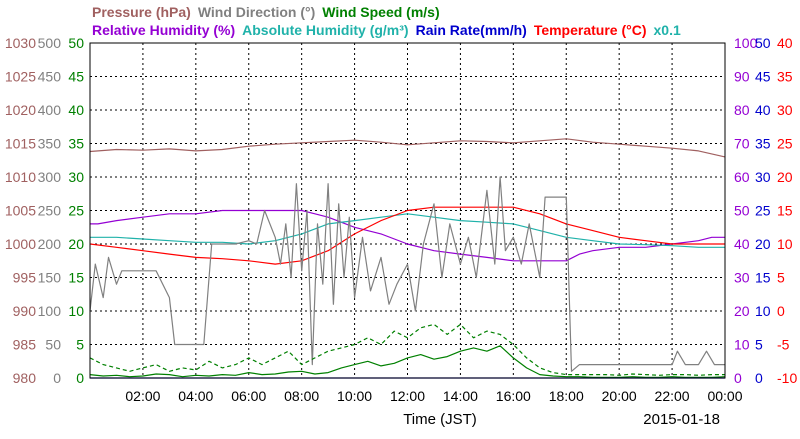  What do you see at coordinates (141, 12) in the screenshot?
I see `legend-entry: Pressure (hPa)` at bounding box center [141, 12].